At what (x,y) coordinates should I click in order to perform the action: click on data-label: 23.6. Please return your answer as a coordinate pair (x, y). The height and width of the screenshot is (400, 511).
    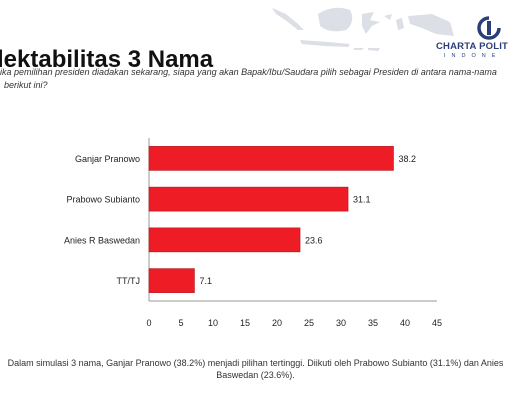
    Looking at the image, I should click on (314, 240).